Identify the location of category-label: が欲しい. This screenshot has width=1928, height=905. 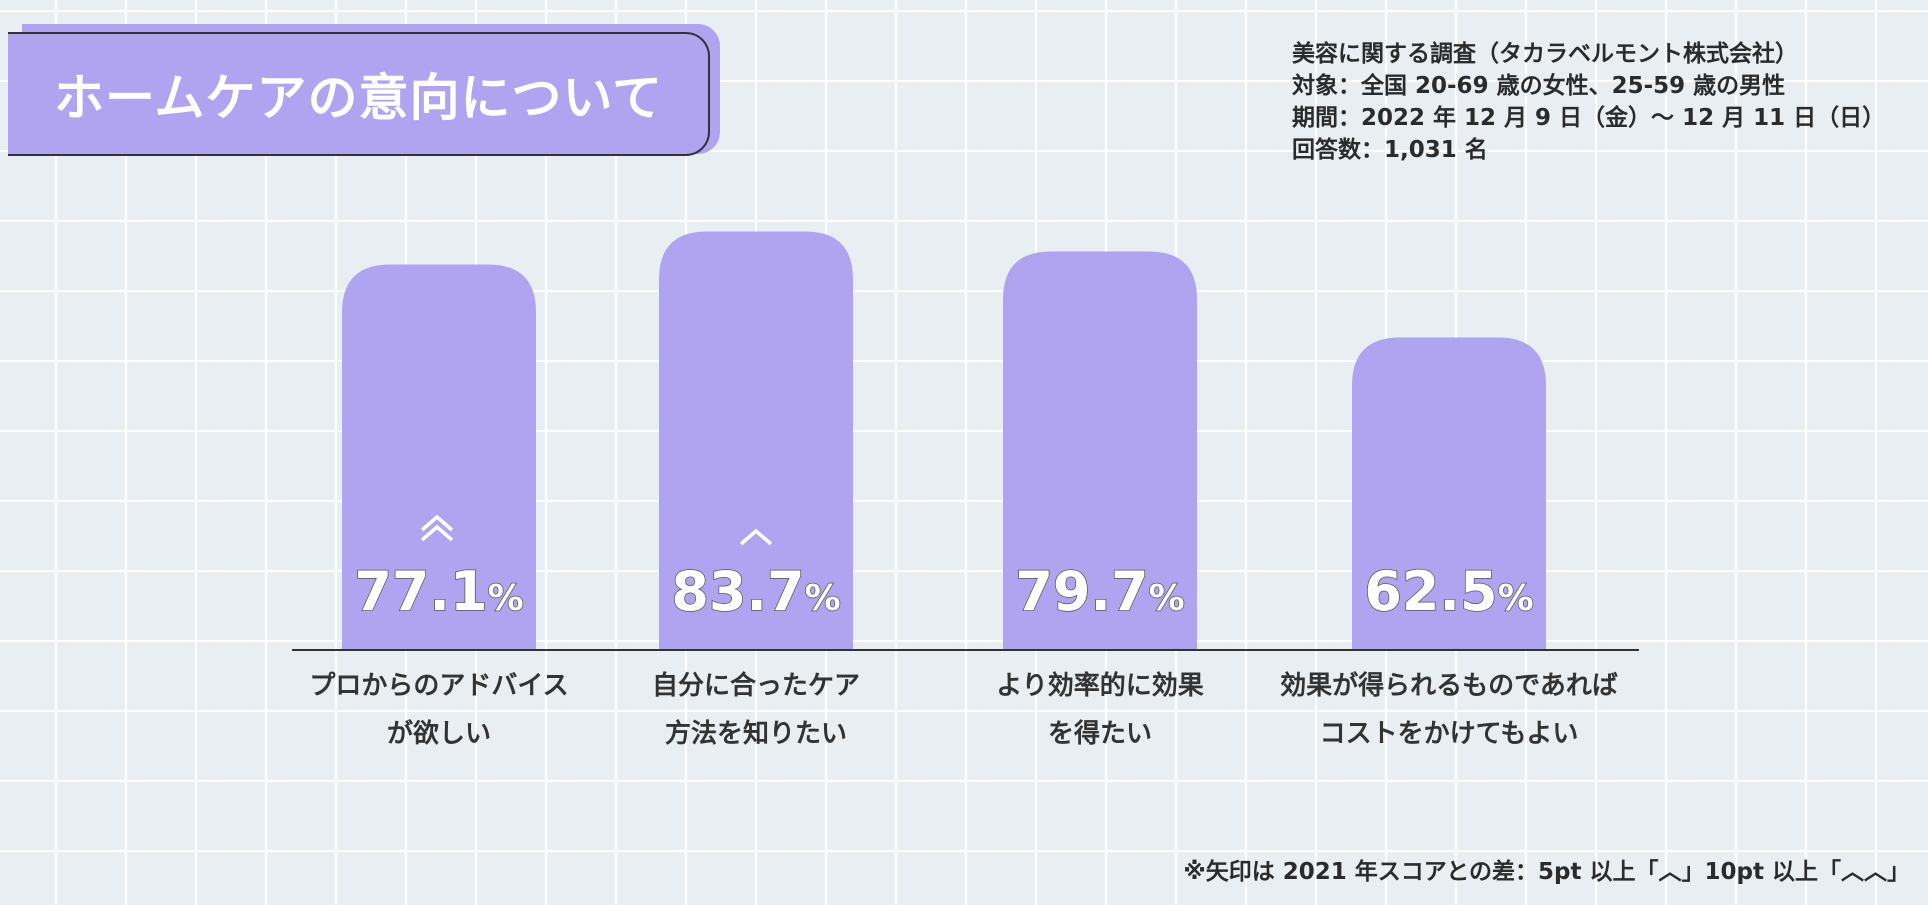
(439, 733).